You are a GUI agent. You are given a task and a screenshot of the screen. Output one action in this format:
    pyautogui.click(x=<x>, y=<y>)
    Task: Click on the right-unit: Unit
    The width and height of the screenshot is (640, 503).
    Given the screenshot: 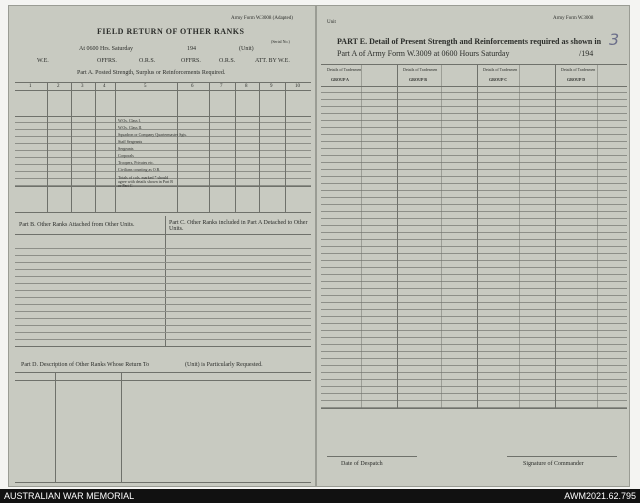 What is the action you would take?
    pyautogui.click(x=331, y=22)
    